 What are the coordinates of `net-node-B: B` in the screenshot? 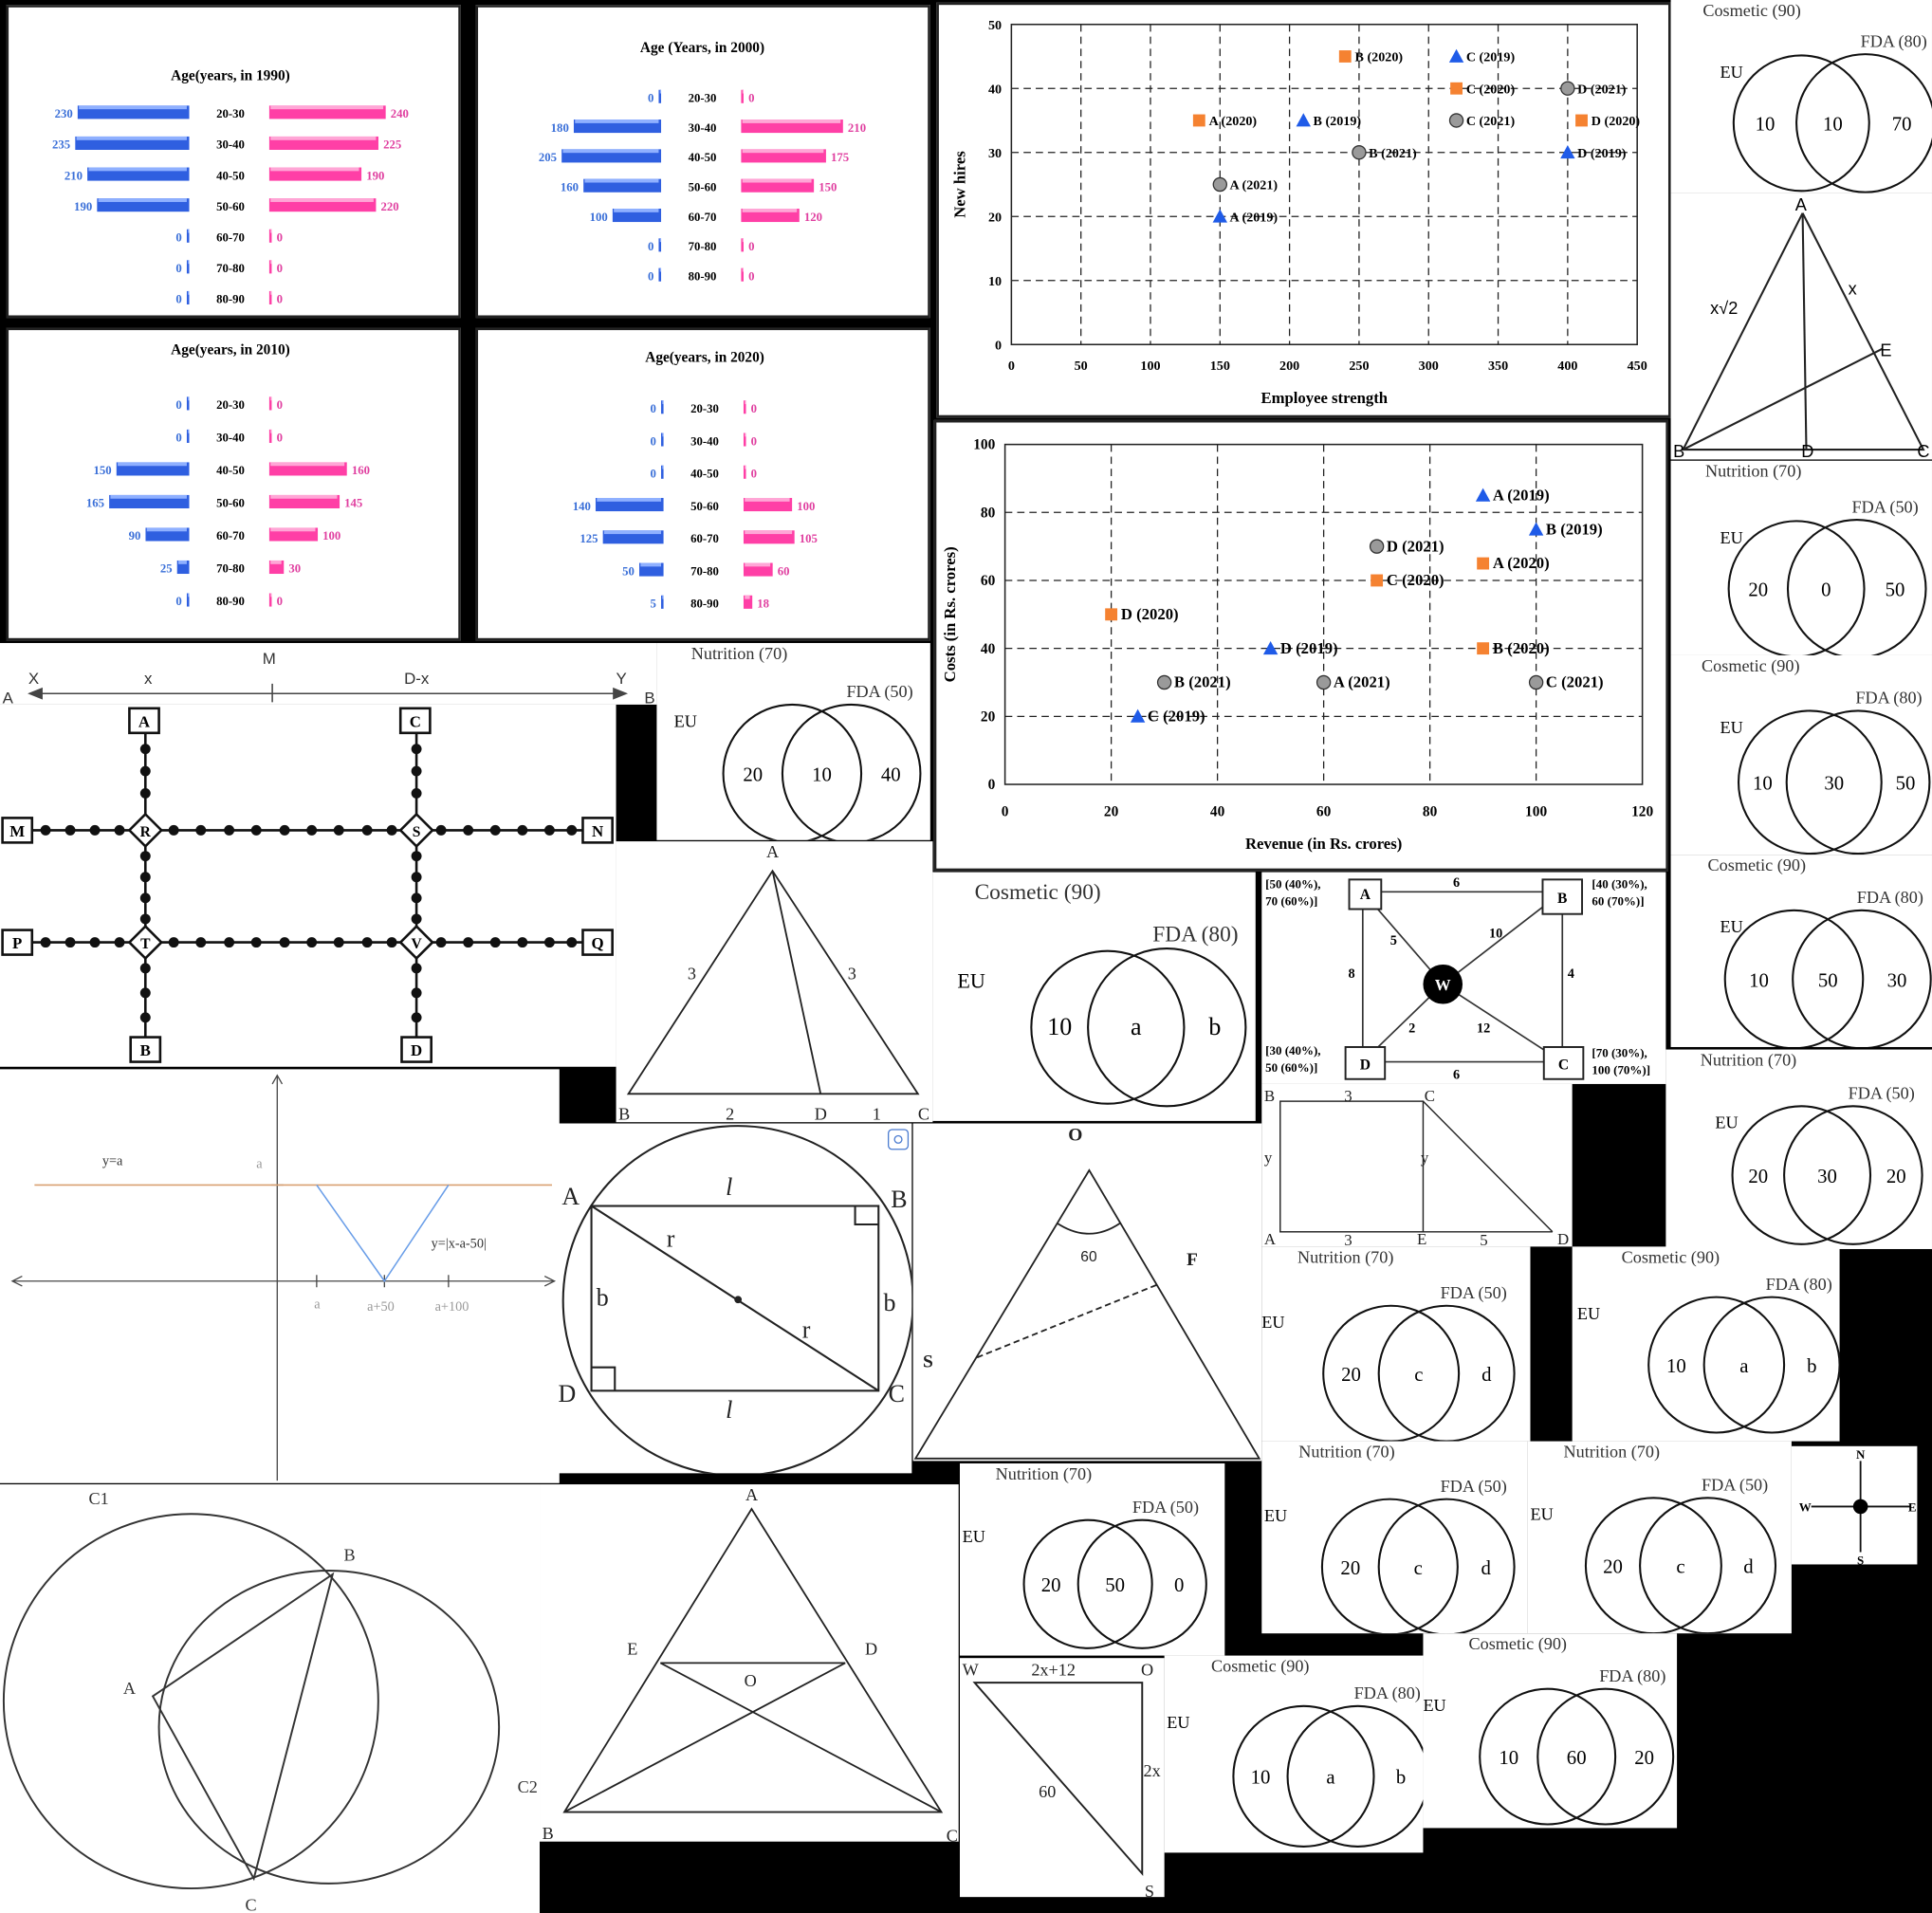 It's located at (1562, 899).